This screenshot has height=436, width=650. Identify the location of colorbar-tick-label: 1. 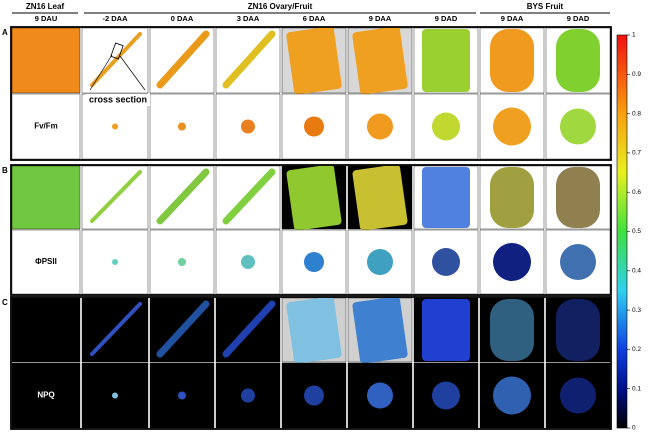
(634, 35).